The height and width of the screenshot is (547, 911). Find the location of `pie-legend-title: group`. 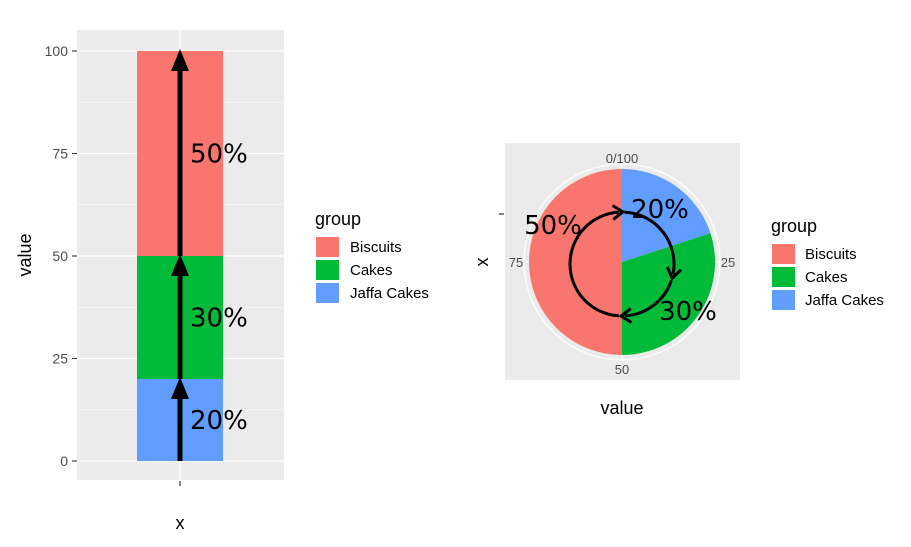

pie-legend-title: group is located at coordinates (794, 226).